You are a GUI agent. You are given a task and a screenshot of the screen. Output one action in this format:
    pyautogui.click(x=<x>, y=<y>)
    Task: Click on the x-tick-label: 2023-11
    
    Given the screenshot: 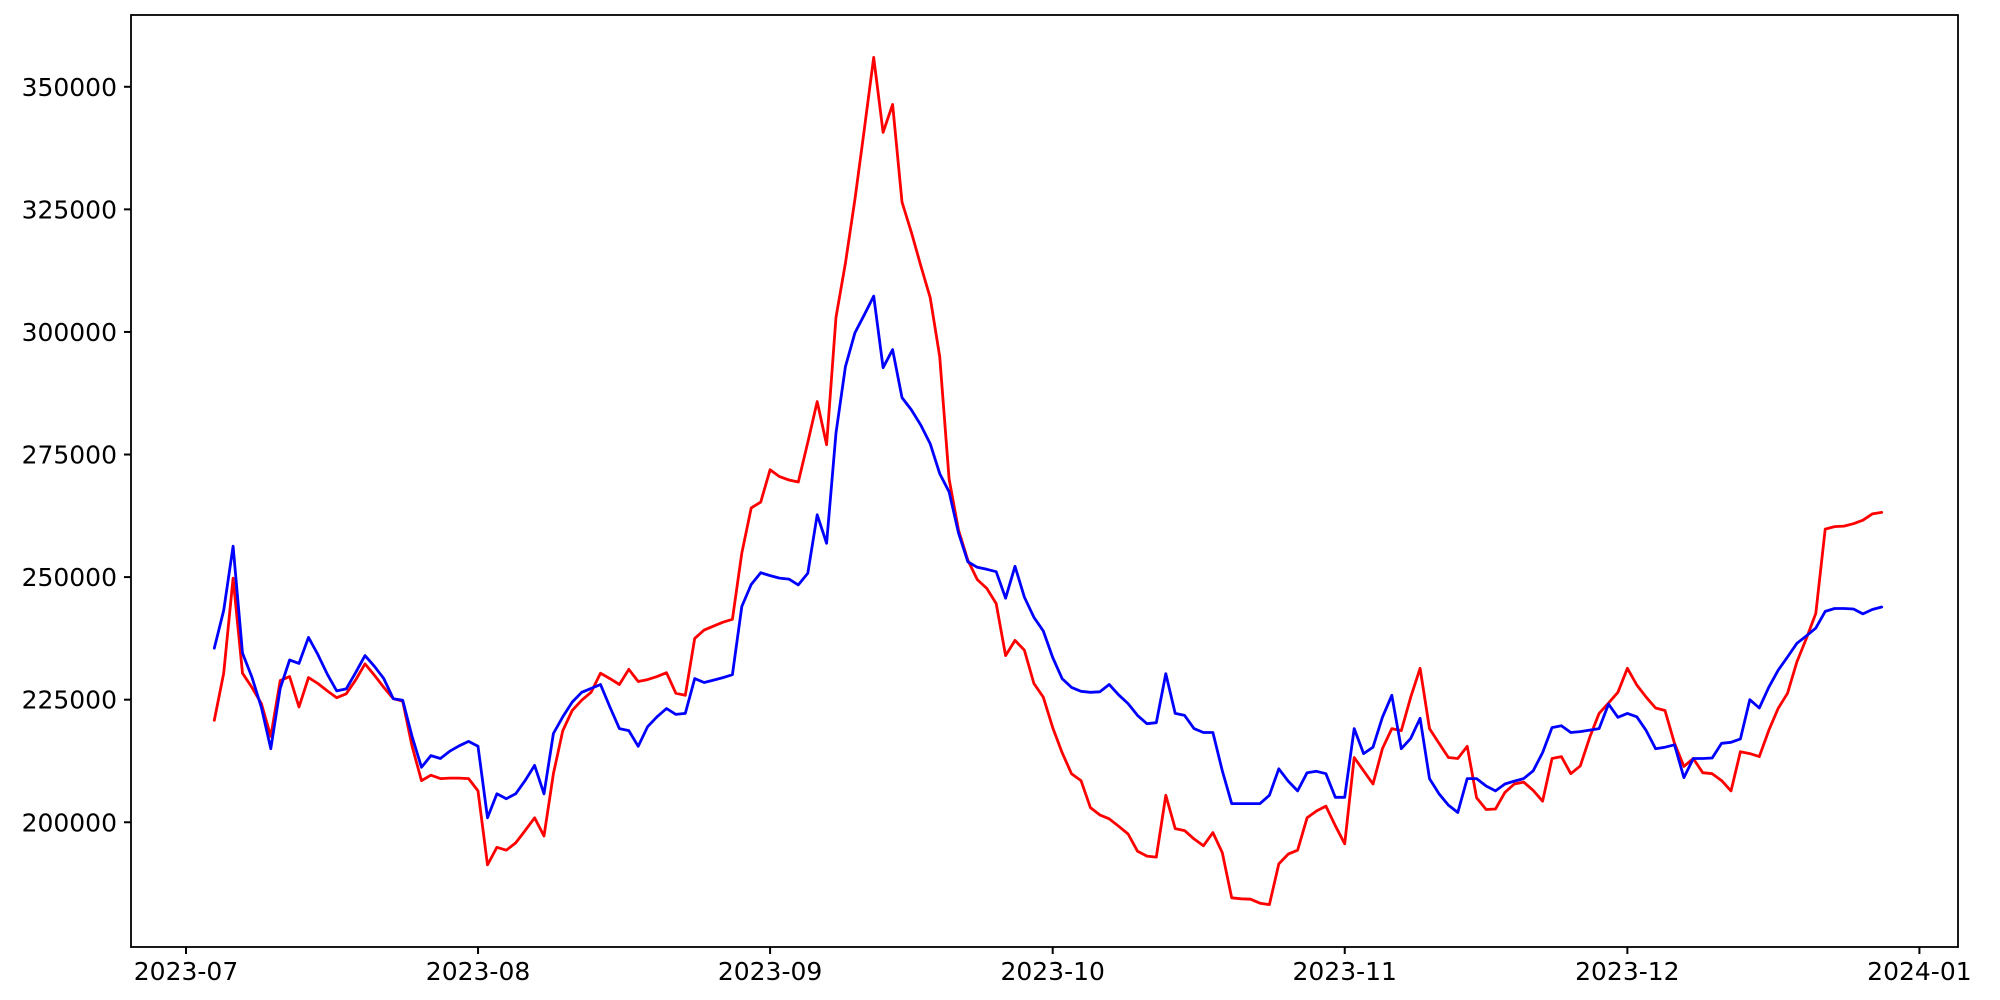 What is the action you would take?
    pyautogui.click(x=1345, y=971)
    